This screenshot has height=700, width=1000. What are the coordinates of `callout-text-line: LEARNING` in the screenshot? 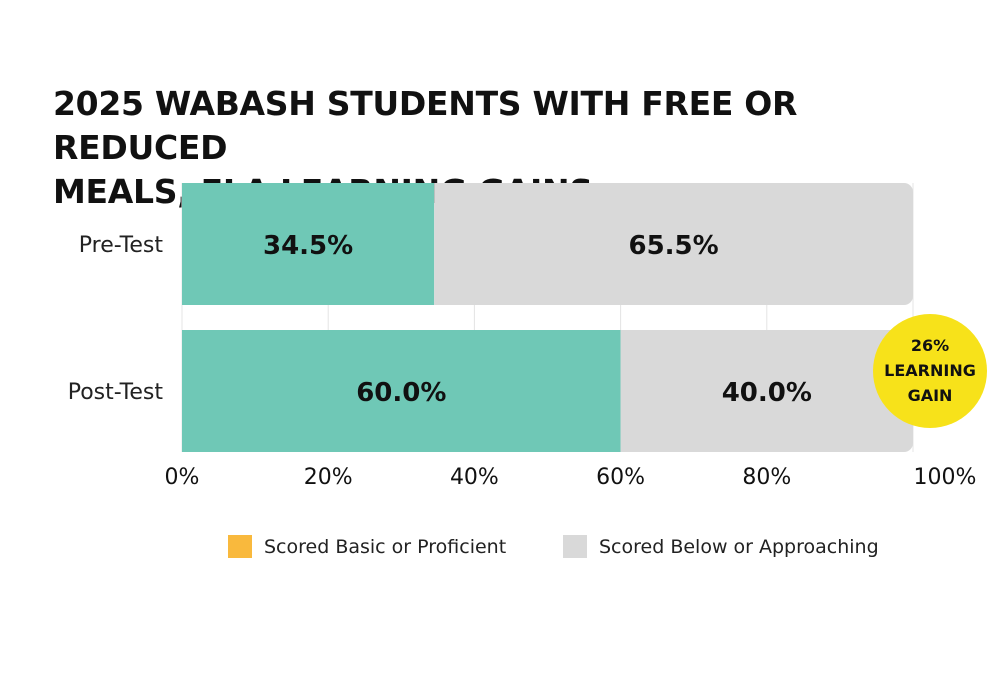 It's located at (930, 370).